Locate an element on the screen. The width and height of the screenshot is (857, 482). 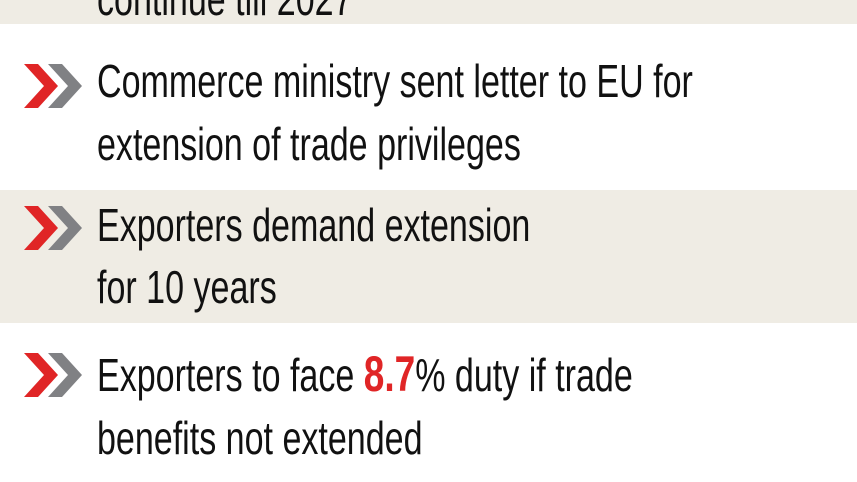
item-text-line: Commerce ministry sent letter to EU for is located at coordinates (395, 81).